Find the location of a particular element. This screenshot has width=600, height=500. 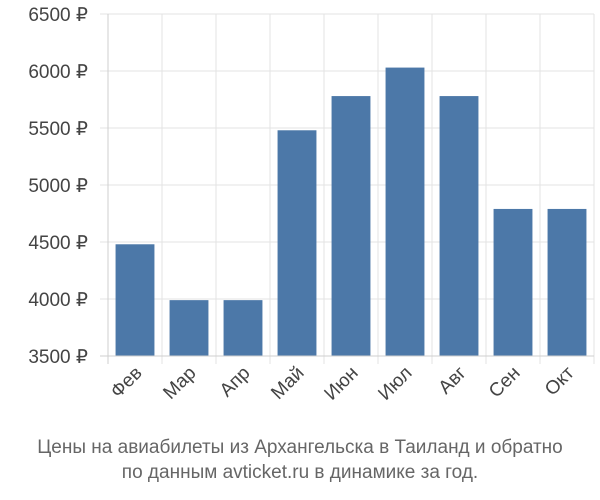

x-tick-label: Авг is located at coordinates (453, 381).